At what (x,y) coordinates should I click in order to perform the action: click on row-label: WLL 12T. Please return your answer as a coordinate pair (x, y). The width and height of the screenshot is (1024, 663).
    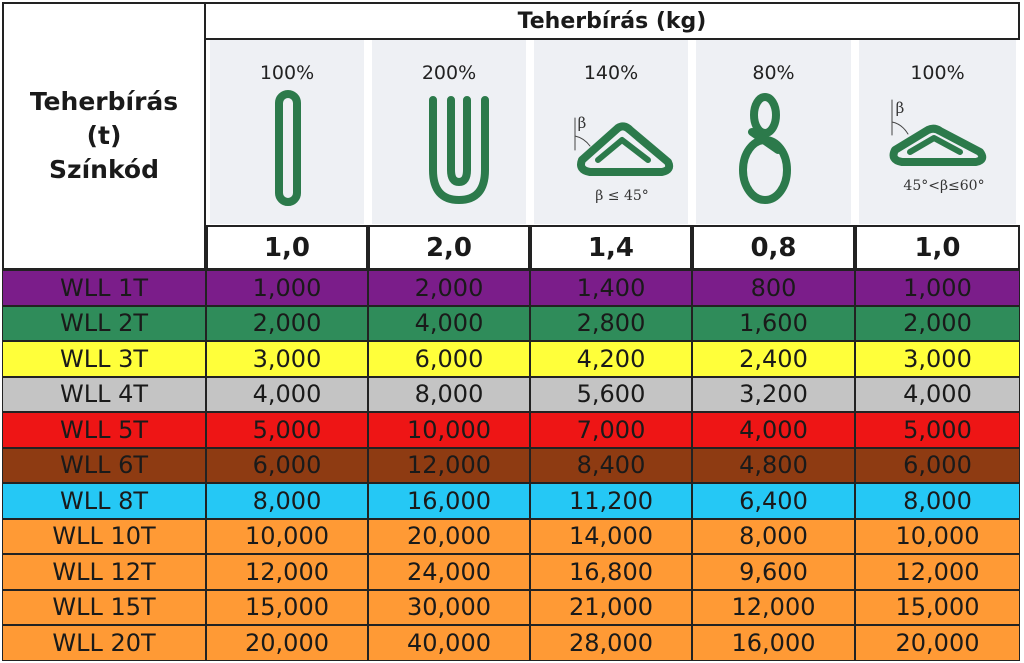
    Looking at the image, I should click on (104, 572).